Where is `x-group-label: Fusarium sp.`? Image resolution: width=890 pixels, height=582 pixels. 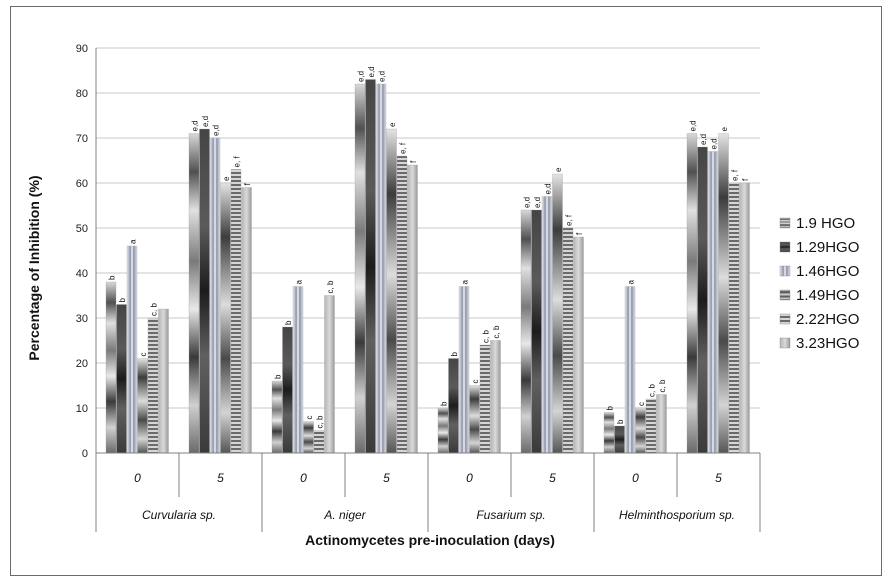
x-group-label: Fusarium sp. is located at coordinates (510, 515).